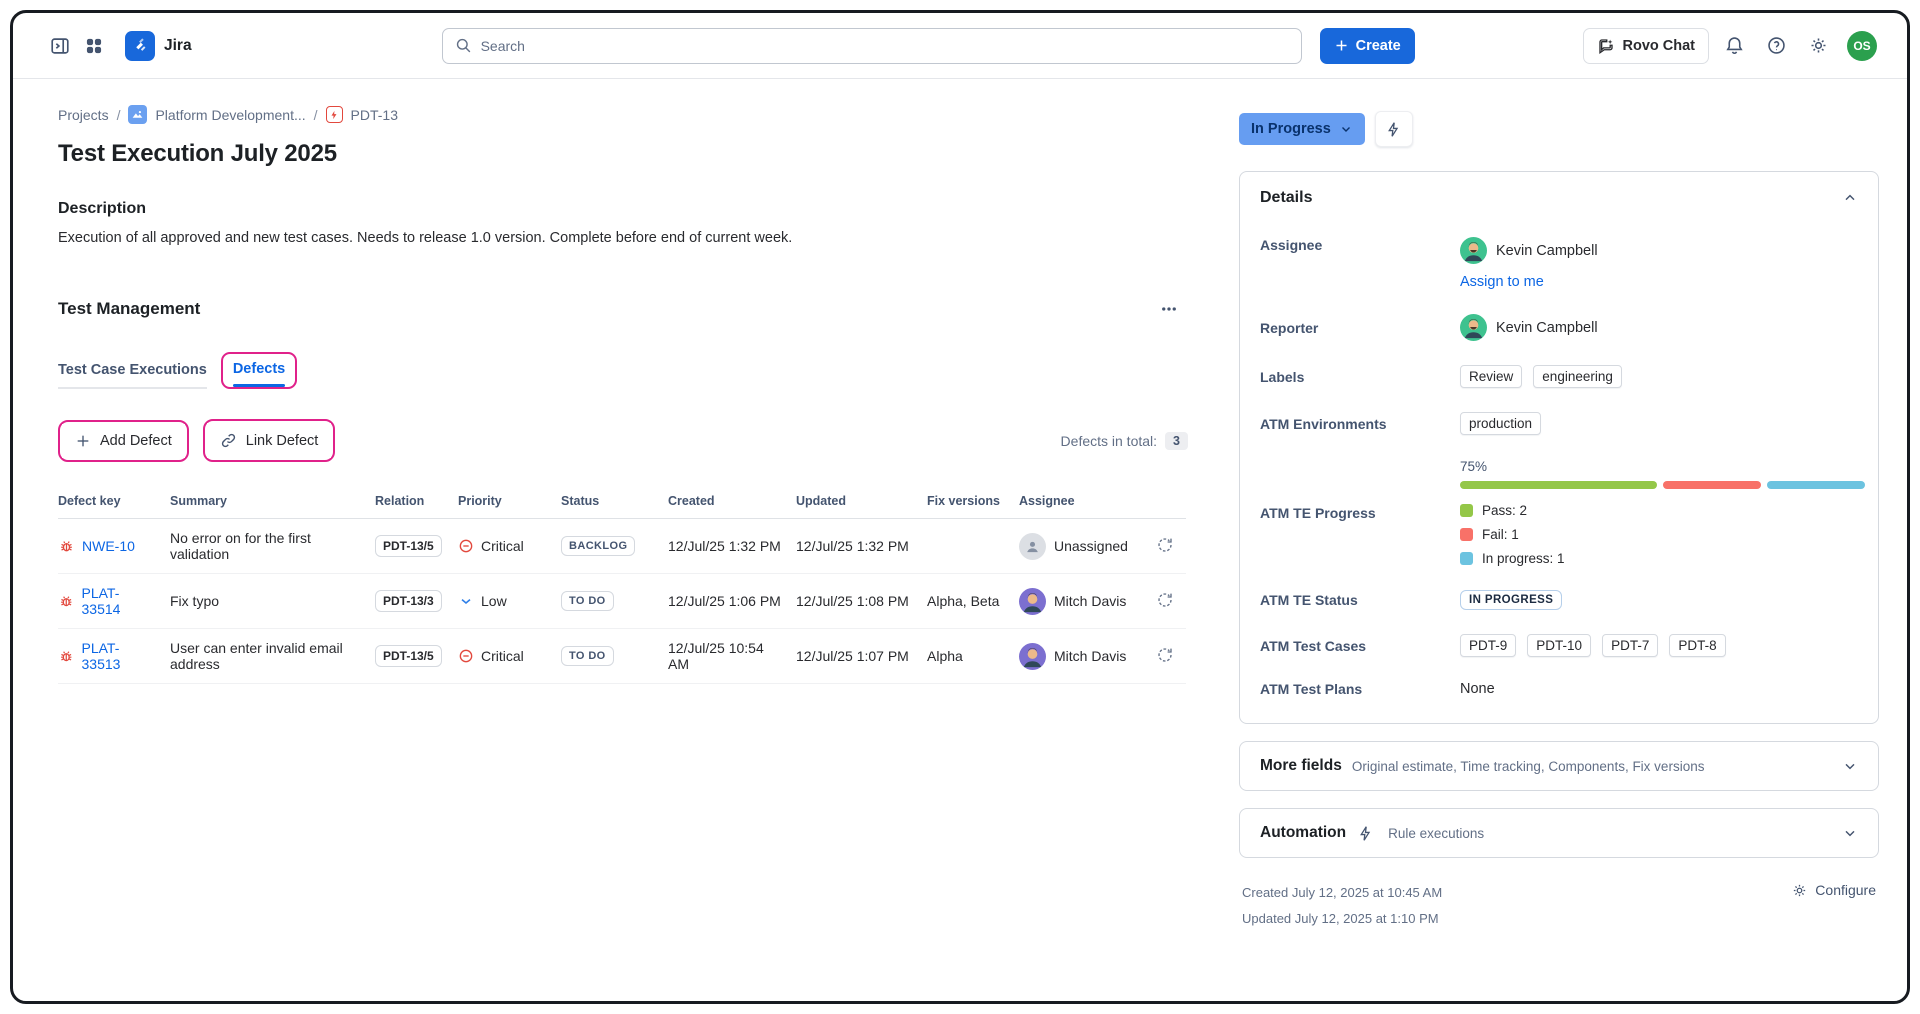 The width and height of the screenshot is (1920, 1014). Describe the element at coordinates (1488, 645) in the screenshot. I see `test-case-tag: PDT-9` at that location.